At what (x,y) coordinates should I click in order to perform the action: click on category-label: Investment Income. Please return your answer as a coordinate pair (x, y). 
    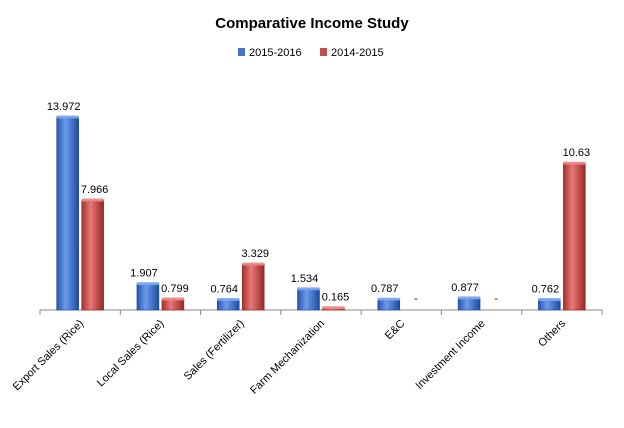
    Looking at the image, I should click on (450, 355).